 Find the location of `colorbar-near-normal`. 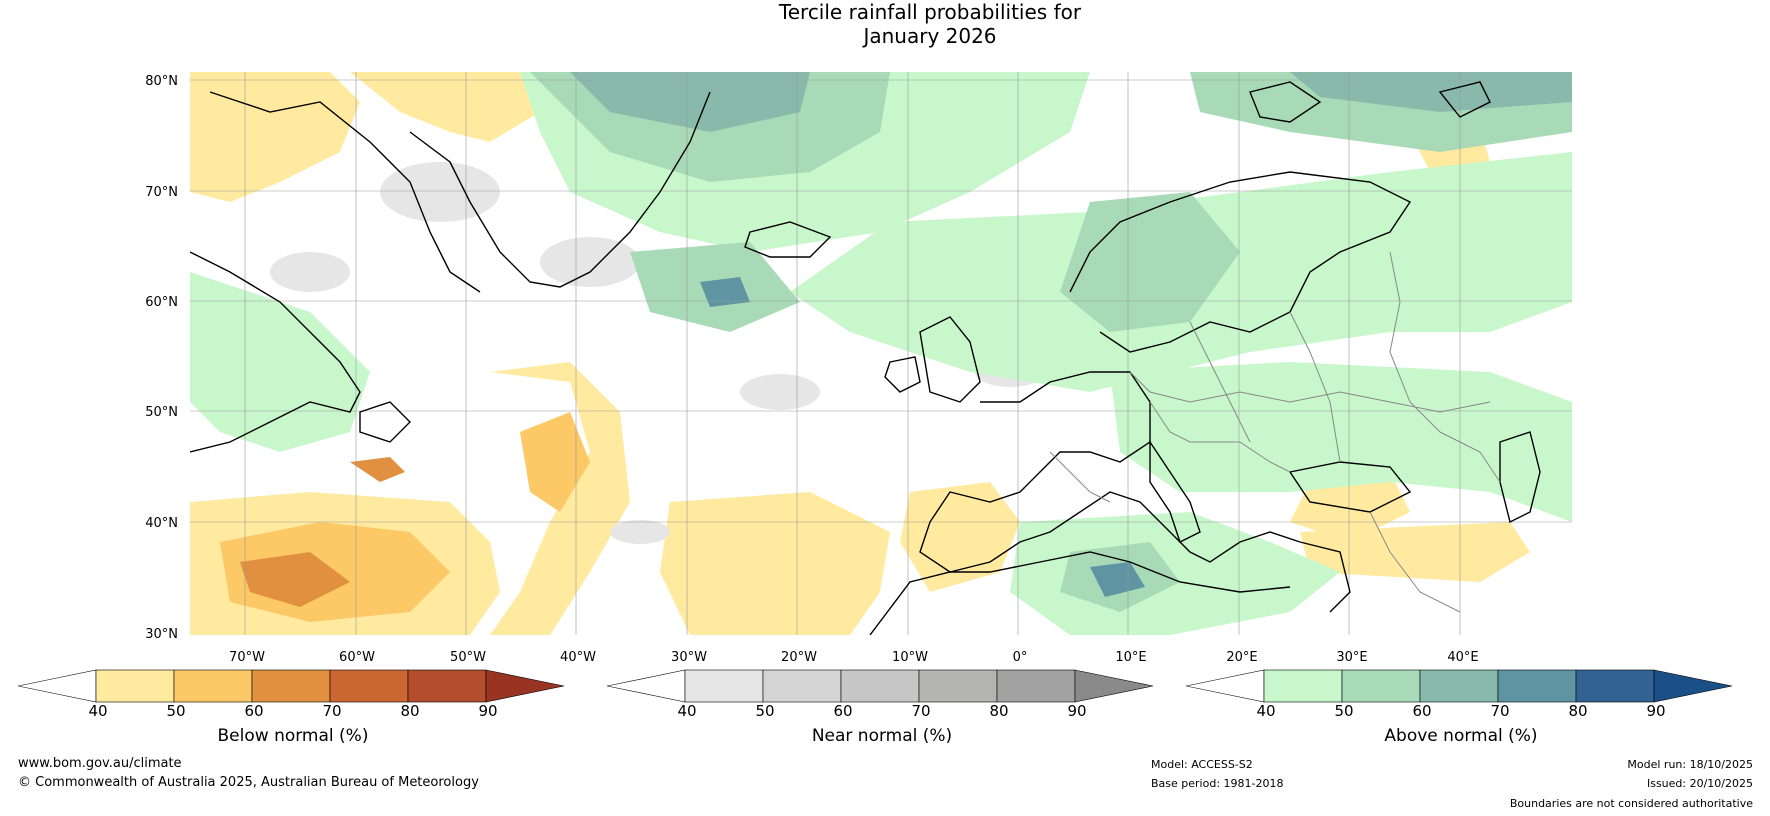

colorbar-near-normal is located at coordinates (881, 688).